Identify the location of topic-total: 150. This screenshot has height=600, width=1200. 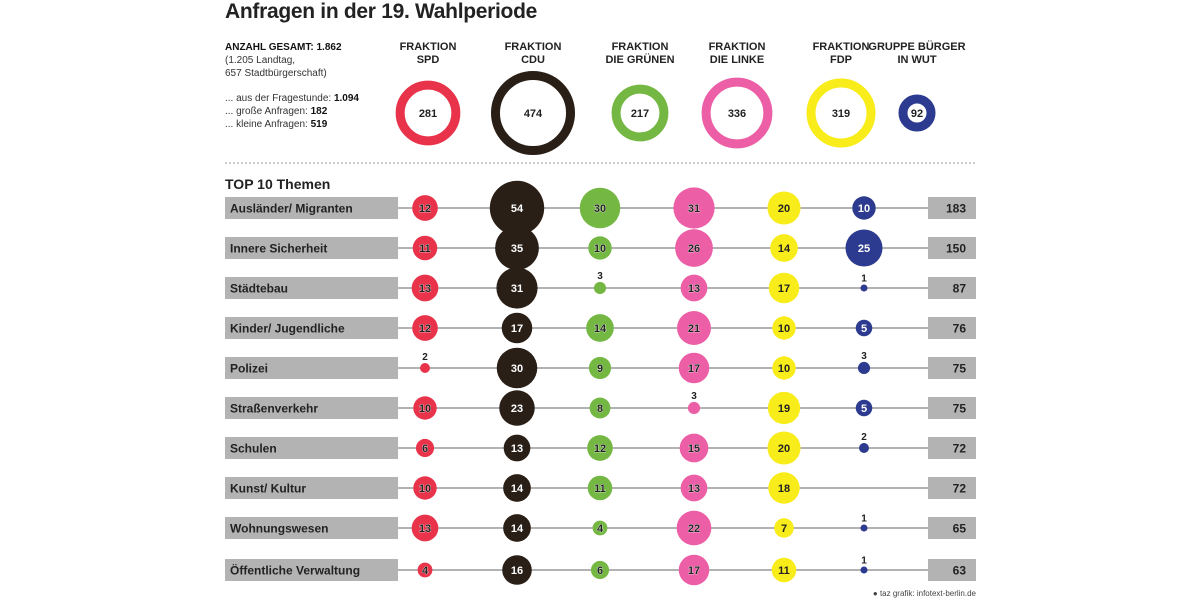
(956, 249).